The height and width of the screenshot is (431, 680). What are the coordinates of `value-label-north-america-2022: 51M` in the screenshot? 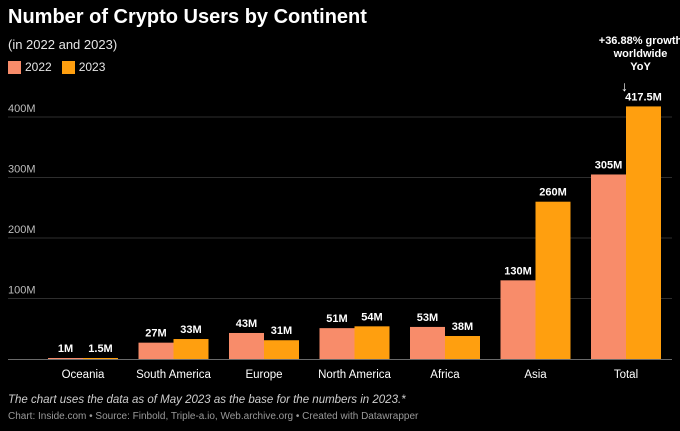 It's located at (336, 319).